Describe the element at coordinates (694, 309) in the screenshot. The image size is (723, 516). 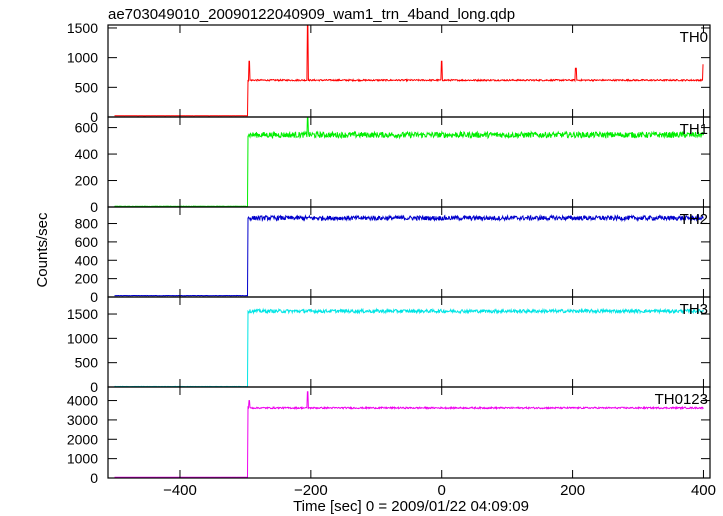
I see `panel-label: TH3` at that location.